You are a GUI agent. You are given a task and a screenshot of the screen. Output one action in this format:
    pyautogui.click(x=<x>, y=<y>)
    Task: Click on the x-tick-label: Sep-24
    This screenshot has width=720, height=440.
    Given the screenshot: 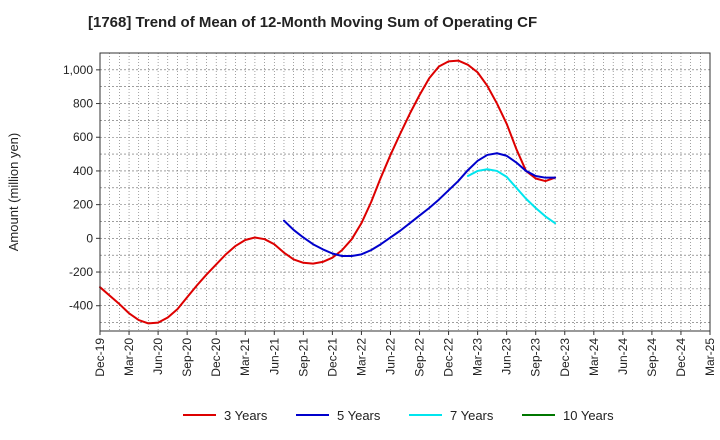 What is the action you would take?
    pyautogui.click(x=652, y=357)
    